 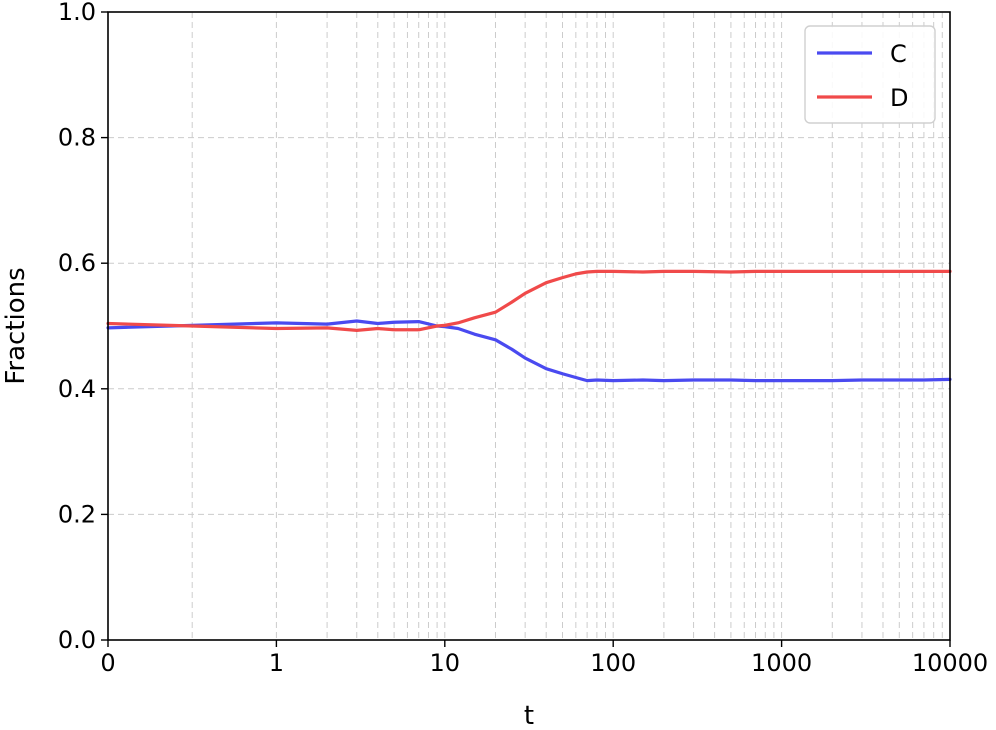 What do you see at coordinates (445, 663) in the screenshot?
I see `x-tick-label: 10` at bounding box center [445, 663].